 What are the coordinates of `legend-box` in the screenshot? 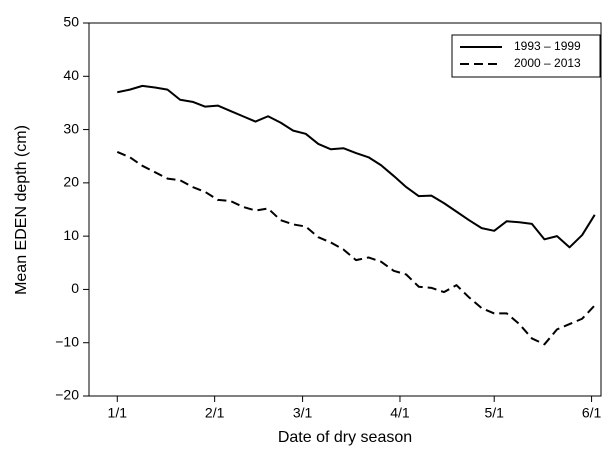 It's located at (526, 56).